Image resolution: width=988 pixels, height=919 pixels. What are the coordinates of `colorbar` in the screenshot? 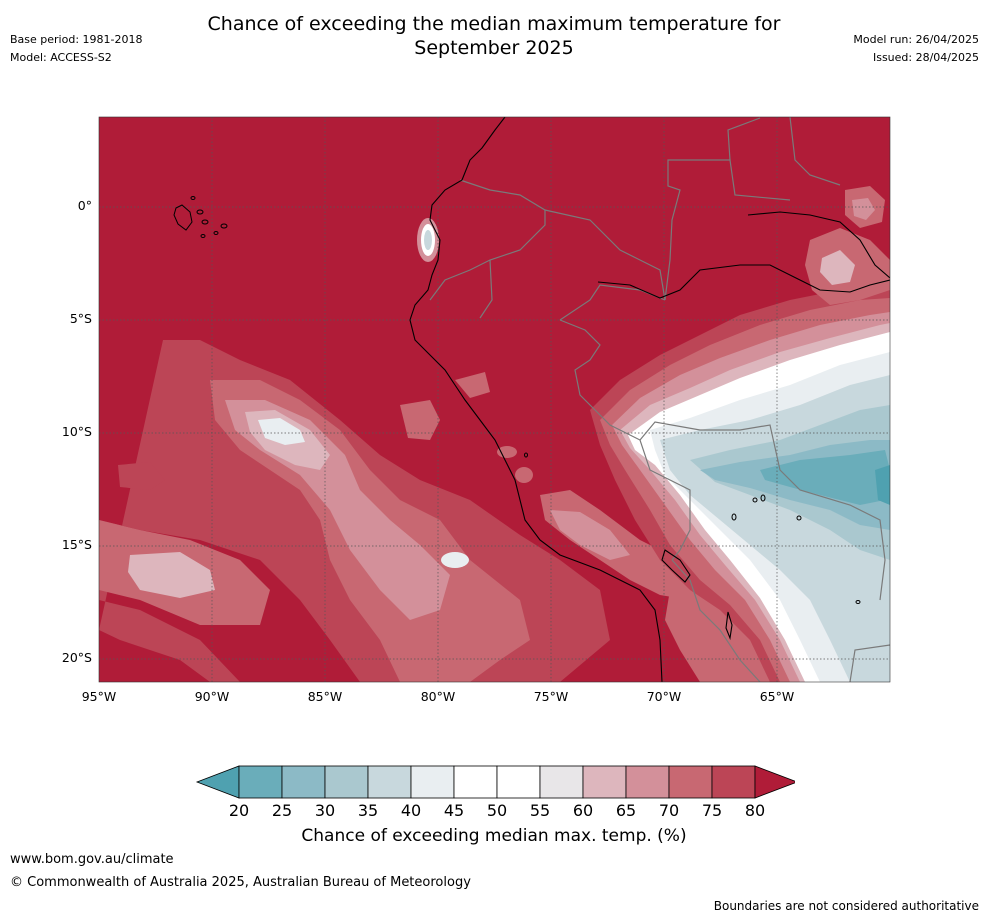 It's located at (495, 782).